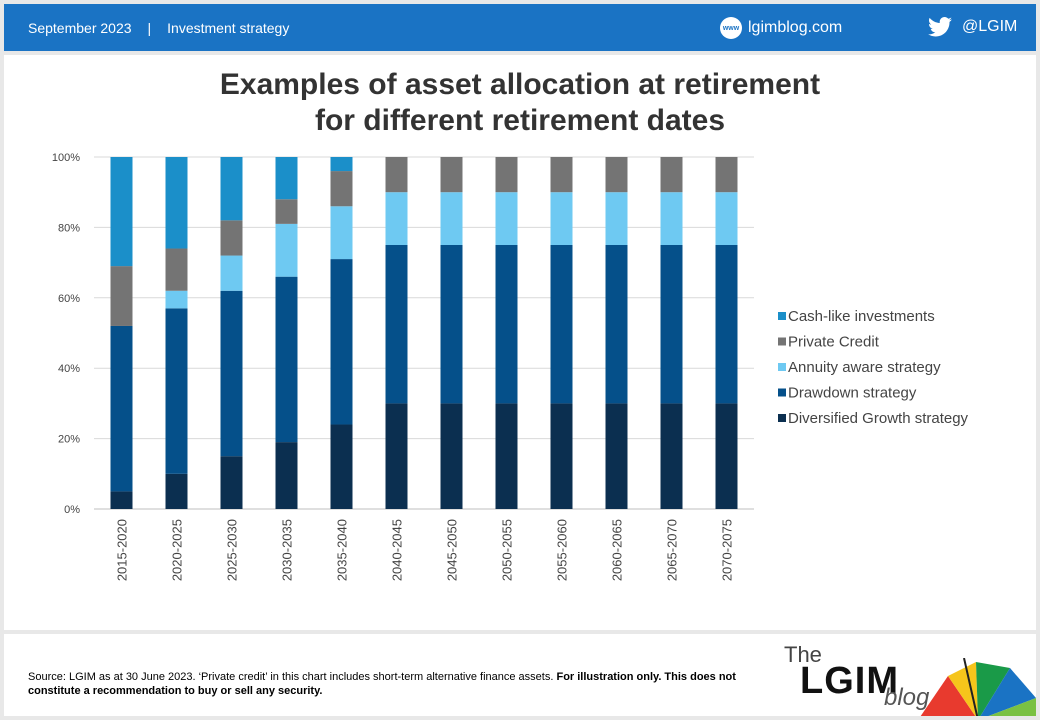 The image size is (1040, 720). I want to click on x-tick-label: 2030-2035, so click(287, 550).